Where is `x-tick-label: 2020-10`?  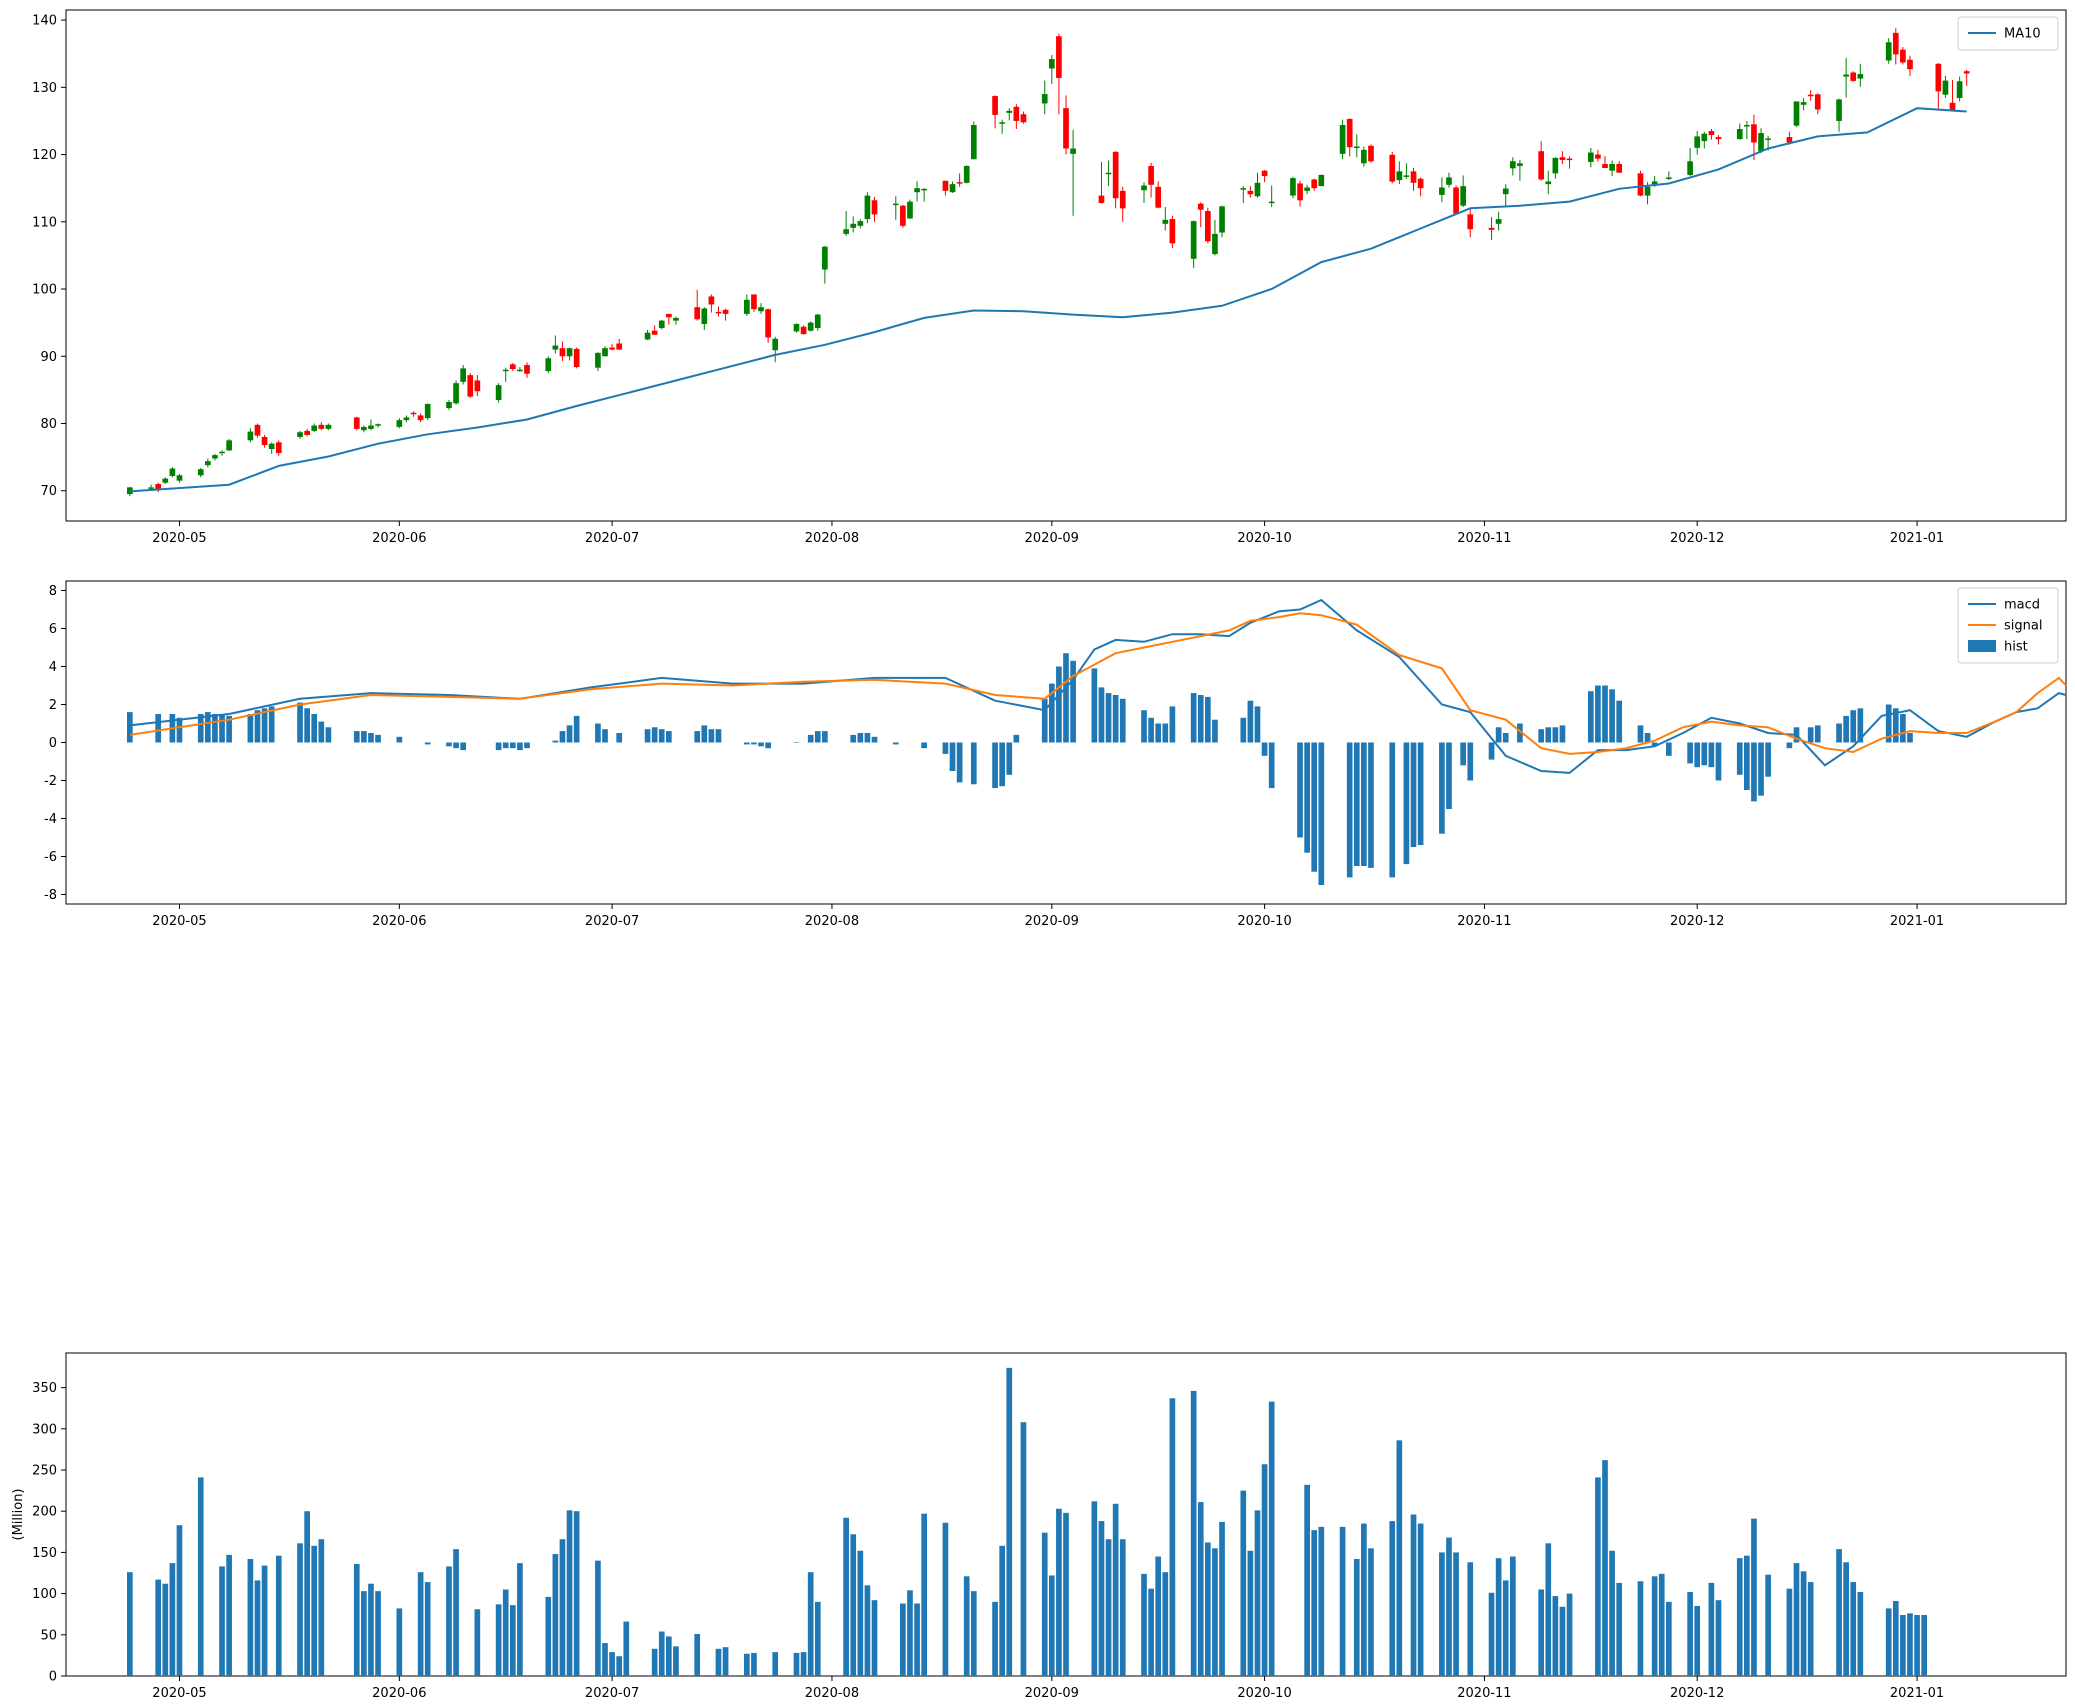 x-tick-label: 2020-10 is located at coordinates (1264, 538).